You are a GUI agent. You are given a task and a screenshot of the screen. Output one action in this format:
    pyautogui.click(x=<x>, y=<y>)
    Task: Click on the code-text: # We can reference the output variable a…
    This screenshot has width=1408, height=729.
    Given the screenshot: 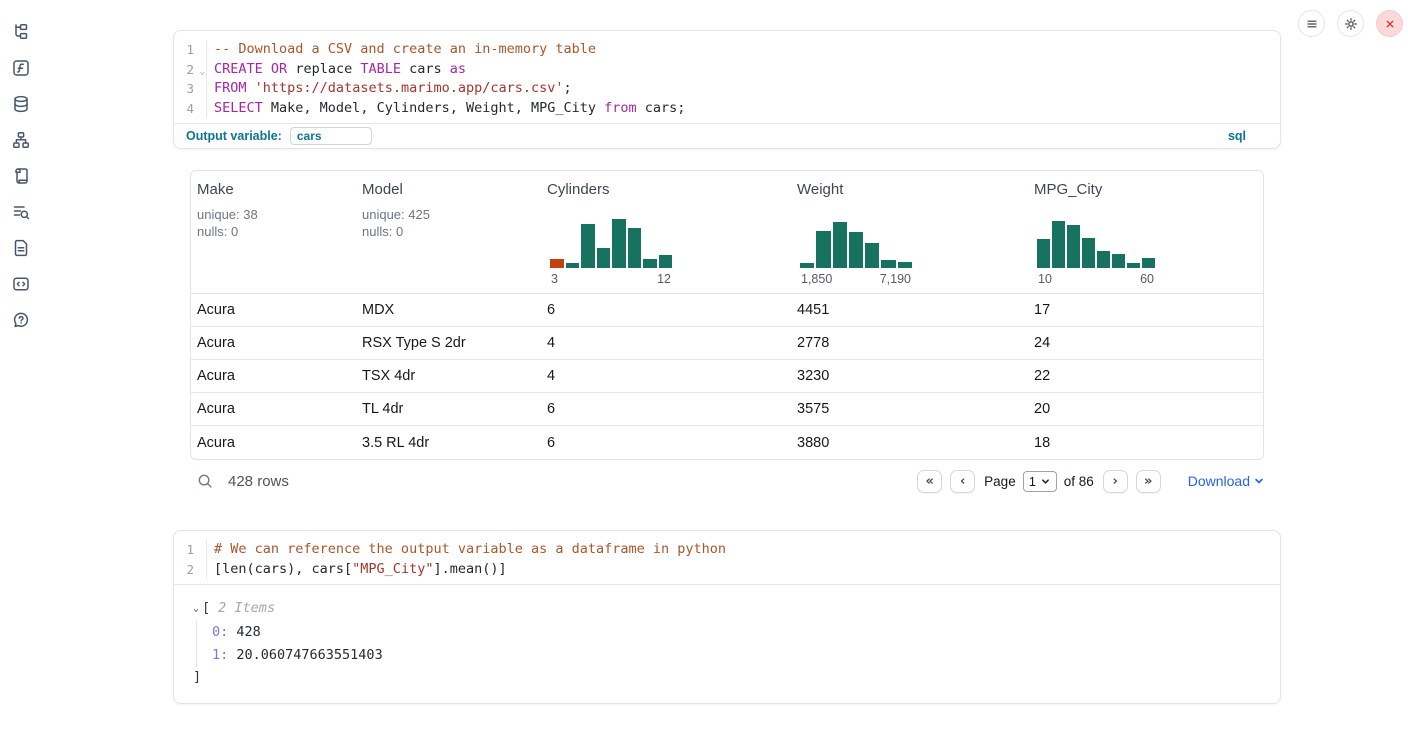 What is the action you would take?
    pyautogui.click(x=466, y=550)
    